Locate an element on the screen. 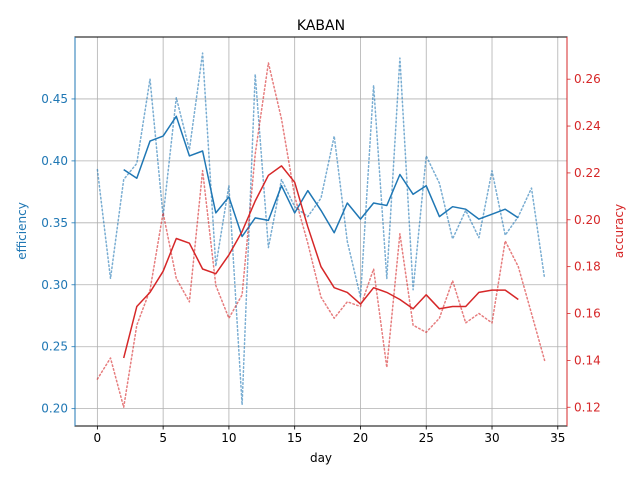  y-left-tick-label: 0.30 is located at coordinates (54, 285).